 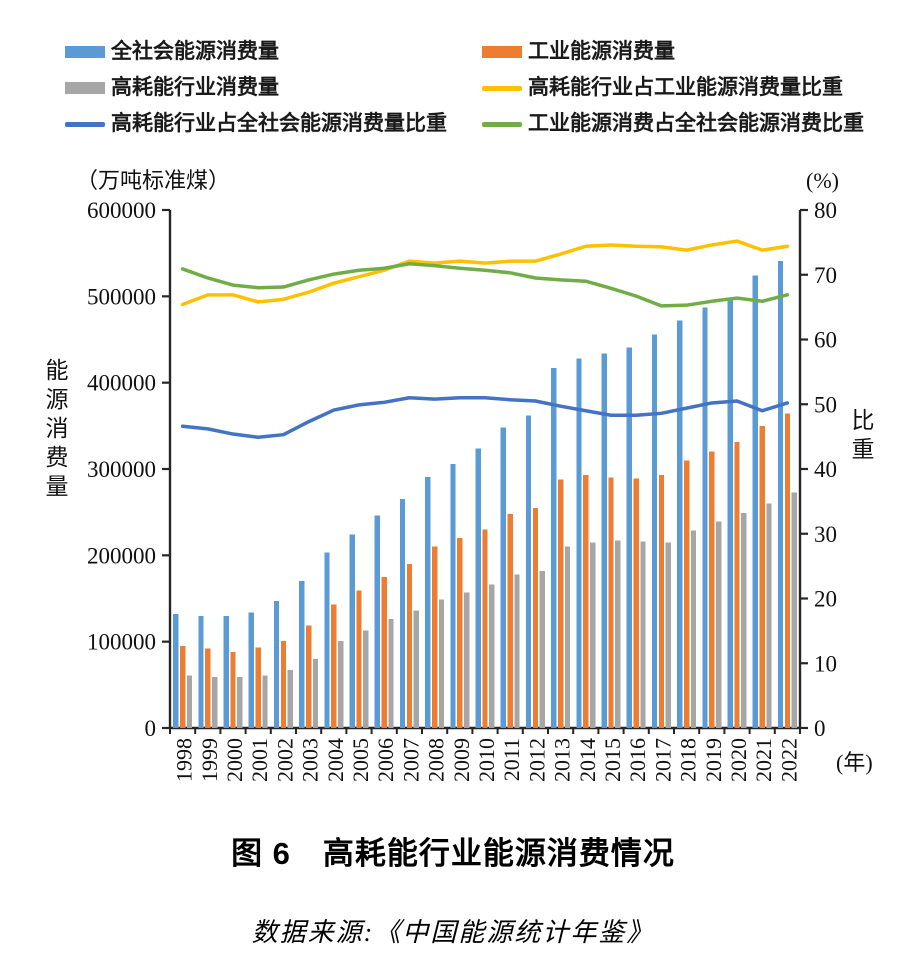 I want to click on x-axis-tick-label: 1999, so click(x=209, y=760).